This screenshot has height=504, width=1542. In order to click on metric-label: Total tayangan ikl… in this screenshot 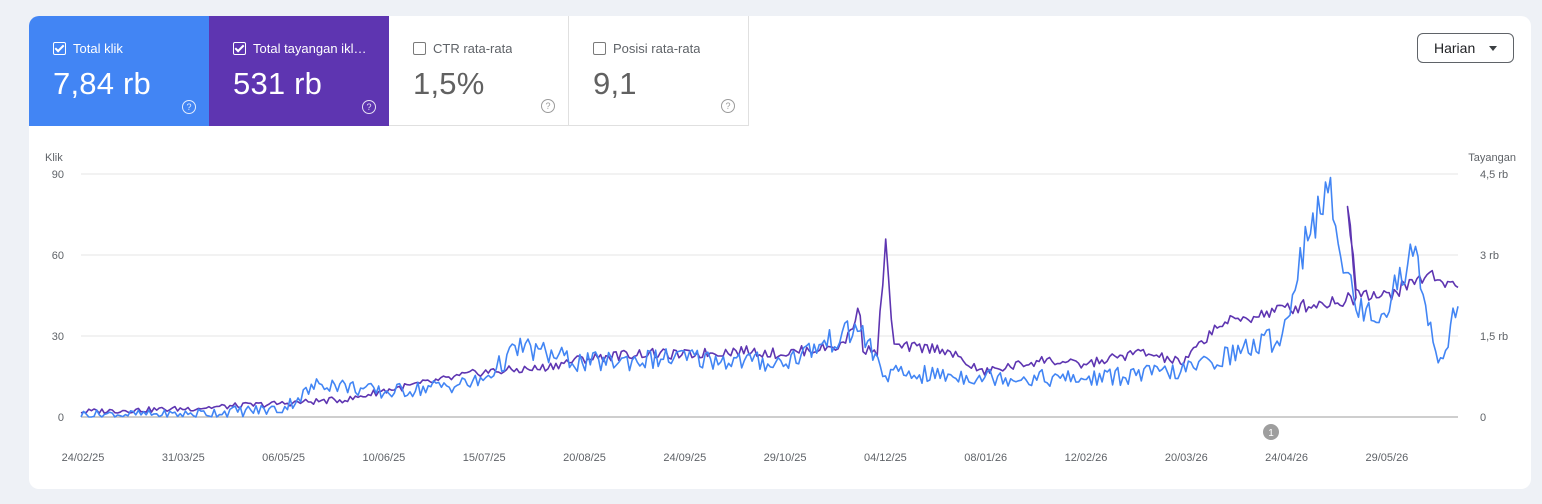, I will do `click(310, 48)`.